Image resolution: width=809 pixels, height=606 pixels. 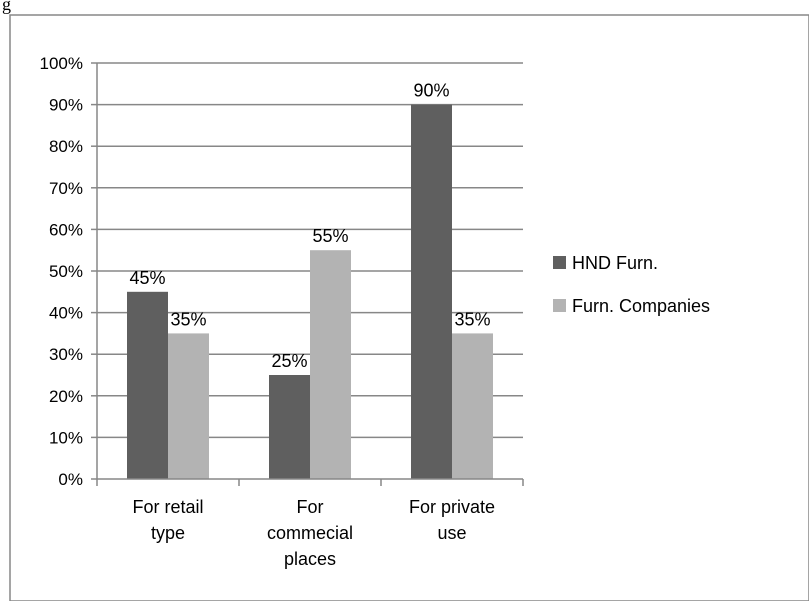 I want to click on cropped-page-text: g, so click(x=6, y=7).